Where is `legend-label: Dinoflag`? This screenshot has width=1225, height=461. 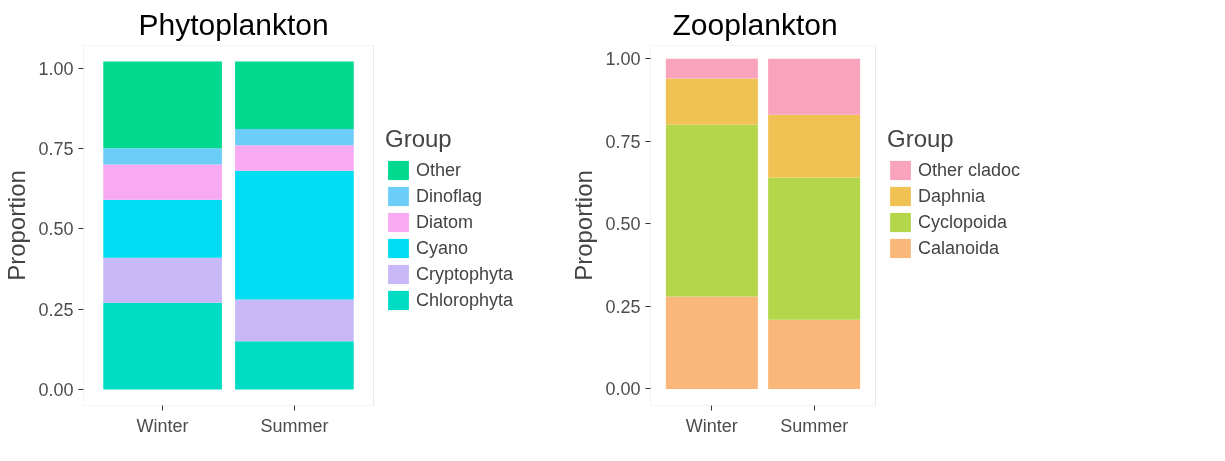
legend-label: Dinoflag is located at coordinates (449, 196).